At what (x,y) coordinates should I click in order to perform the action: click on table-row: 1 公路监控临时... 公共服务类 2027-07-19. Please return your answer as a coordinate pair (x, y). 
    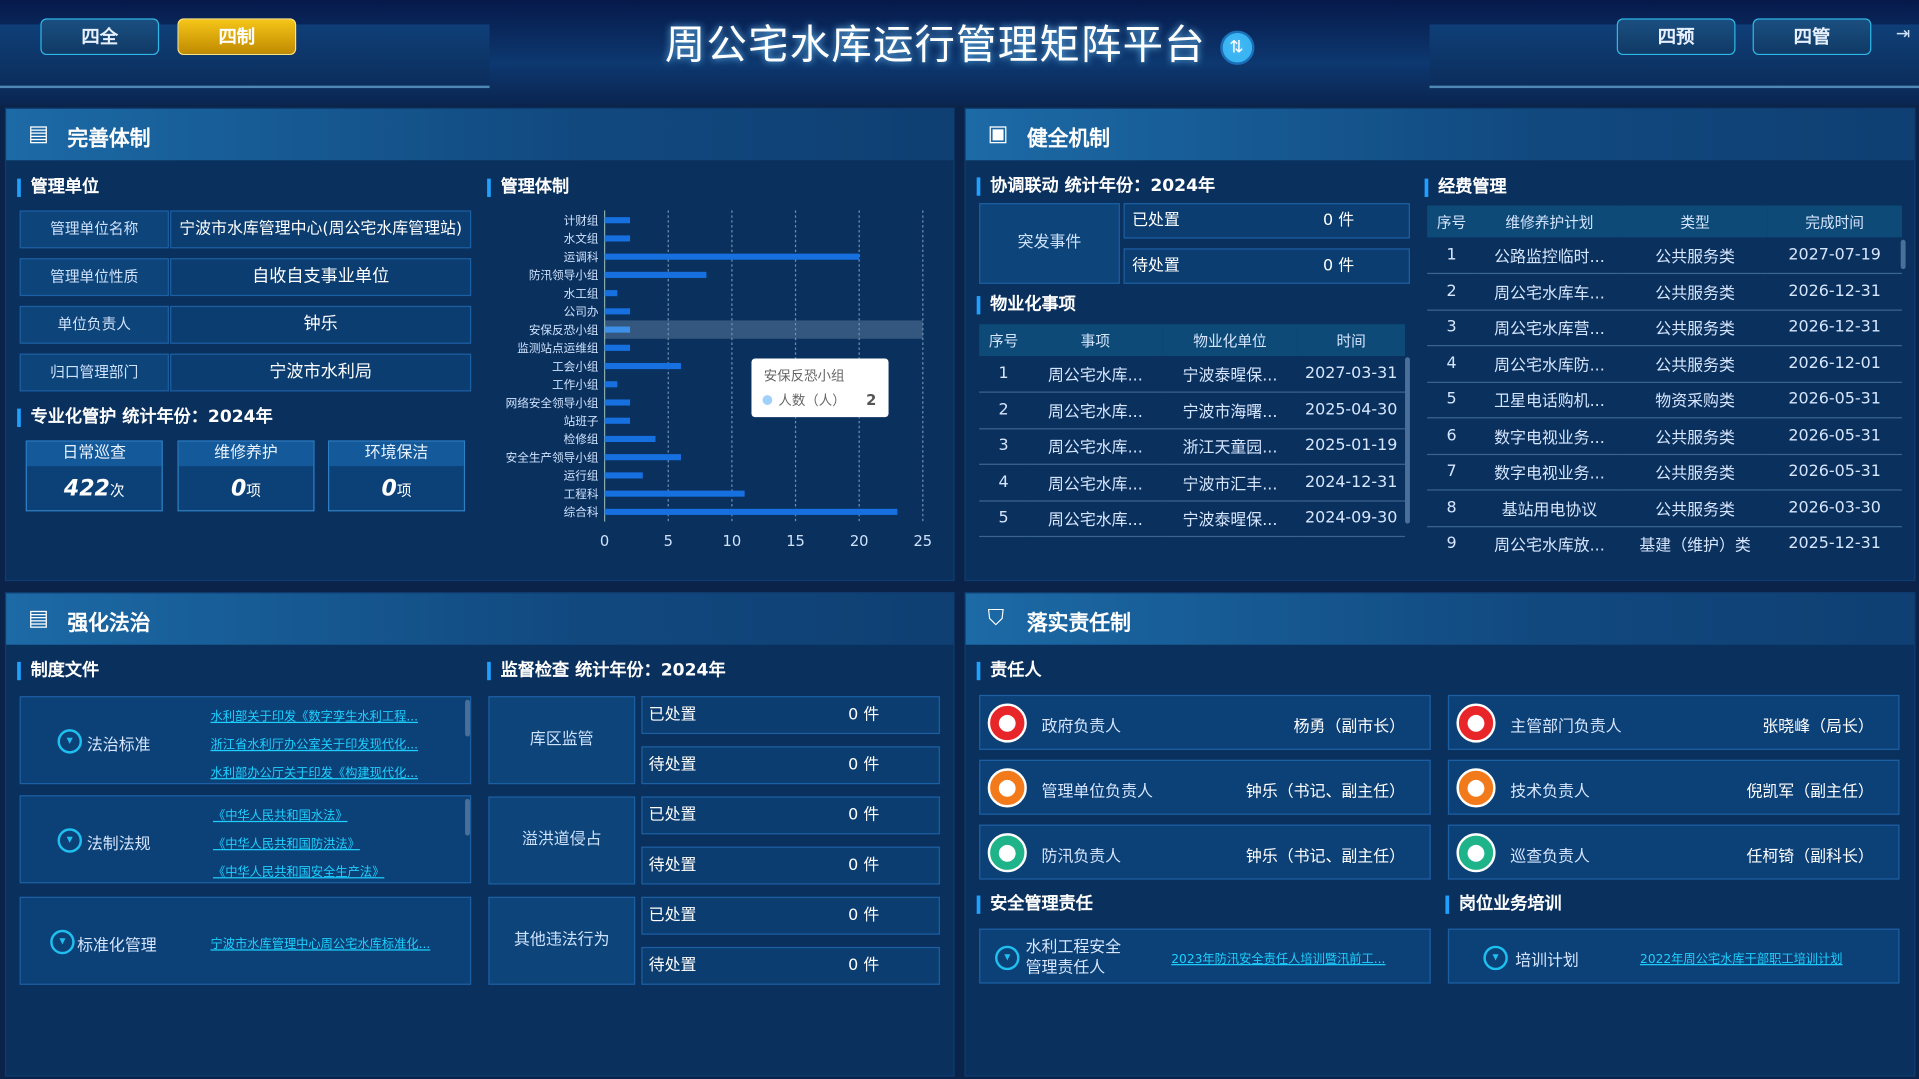
    Looking at the image, I should click on (1664, 256).